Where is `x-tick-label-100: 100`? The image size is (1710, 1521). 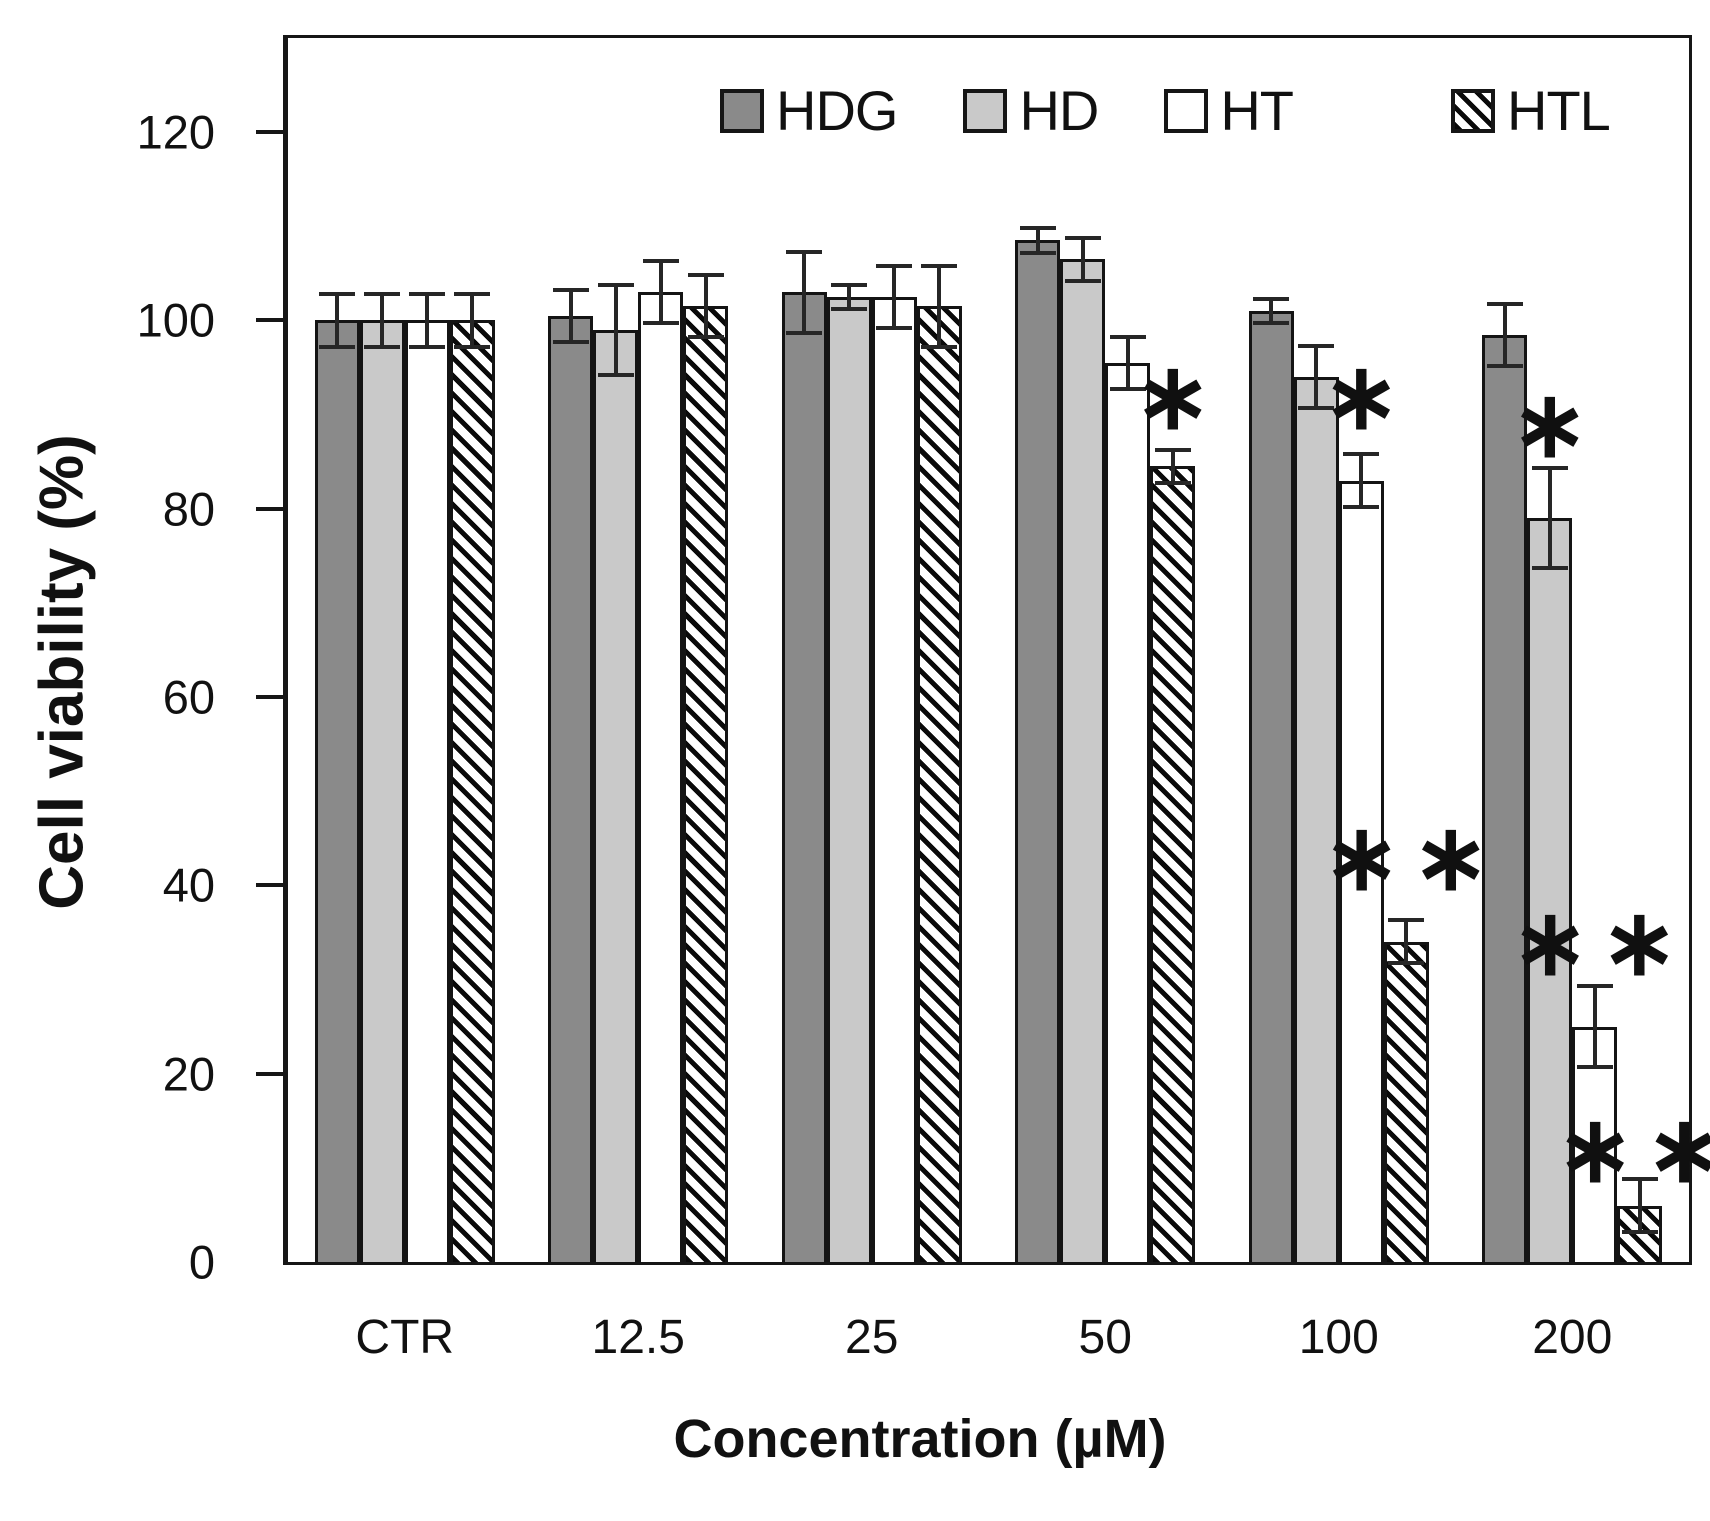
x-tick-label-100: 100 is located at coordinates (1338, 1337).